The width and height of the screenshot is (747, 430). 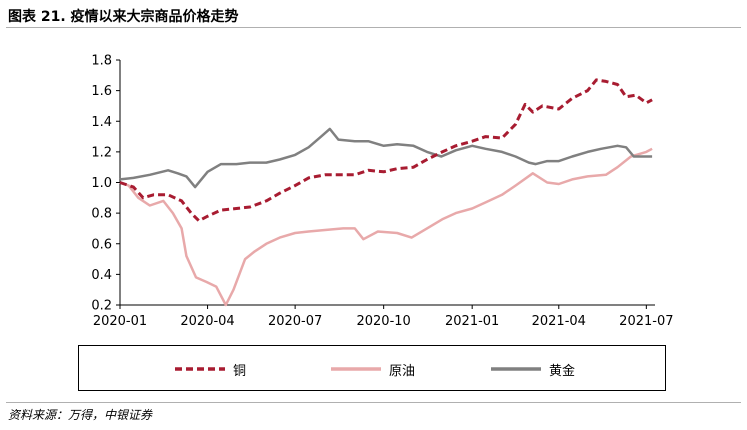 I want to click on legend-label-oil: 原油, so click(x=402, y=371).